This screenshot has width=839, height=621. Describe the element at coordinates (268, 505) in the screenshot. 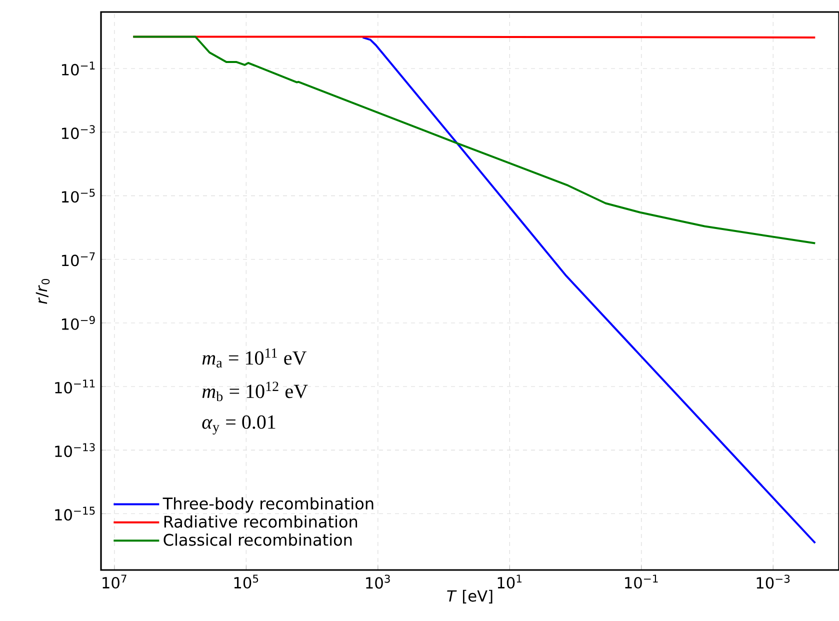

I see `legend-label: Three-body recombination` at that location.